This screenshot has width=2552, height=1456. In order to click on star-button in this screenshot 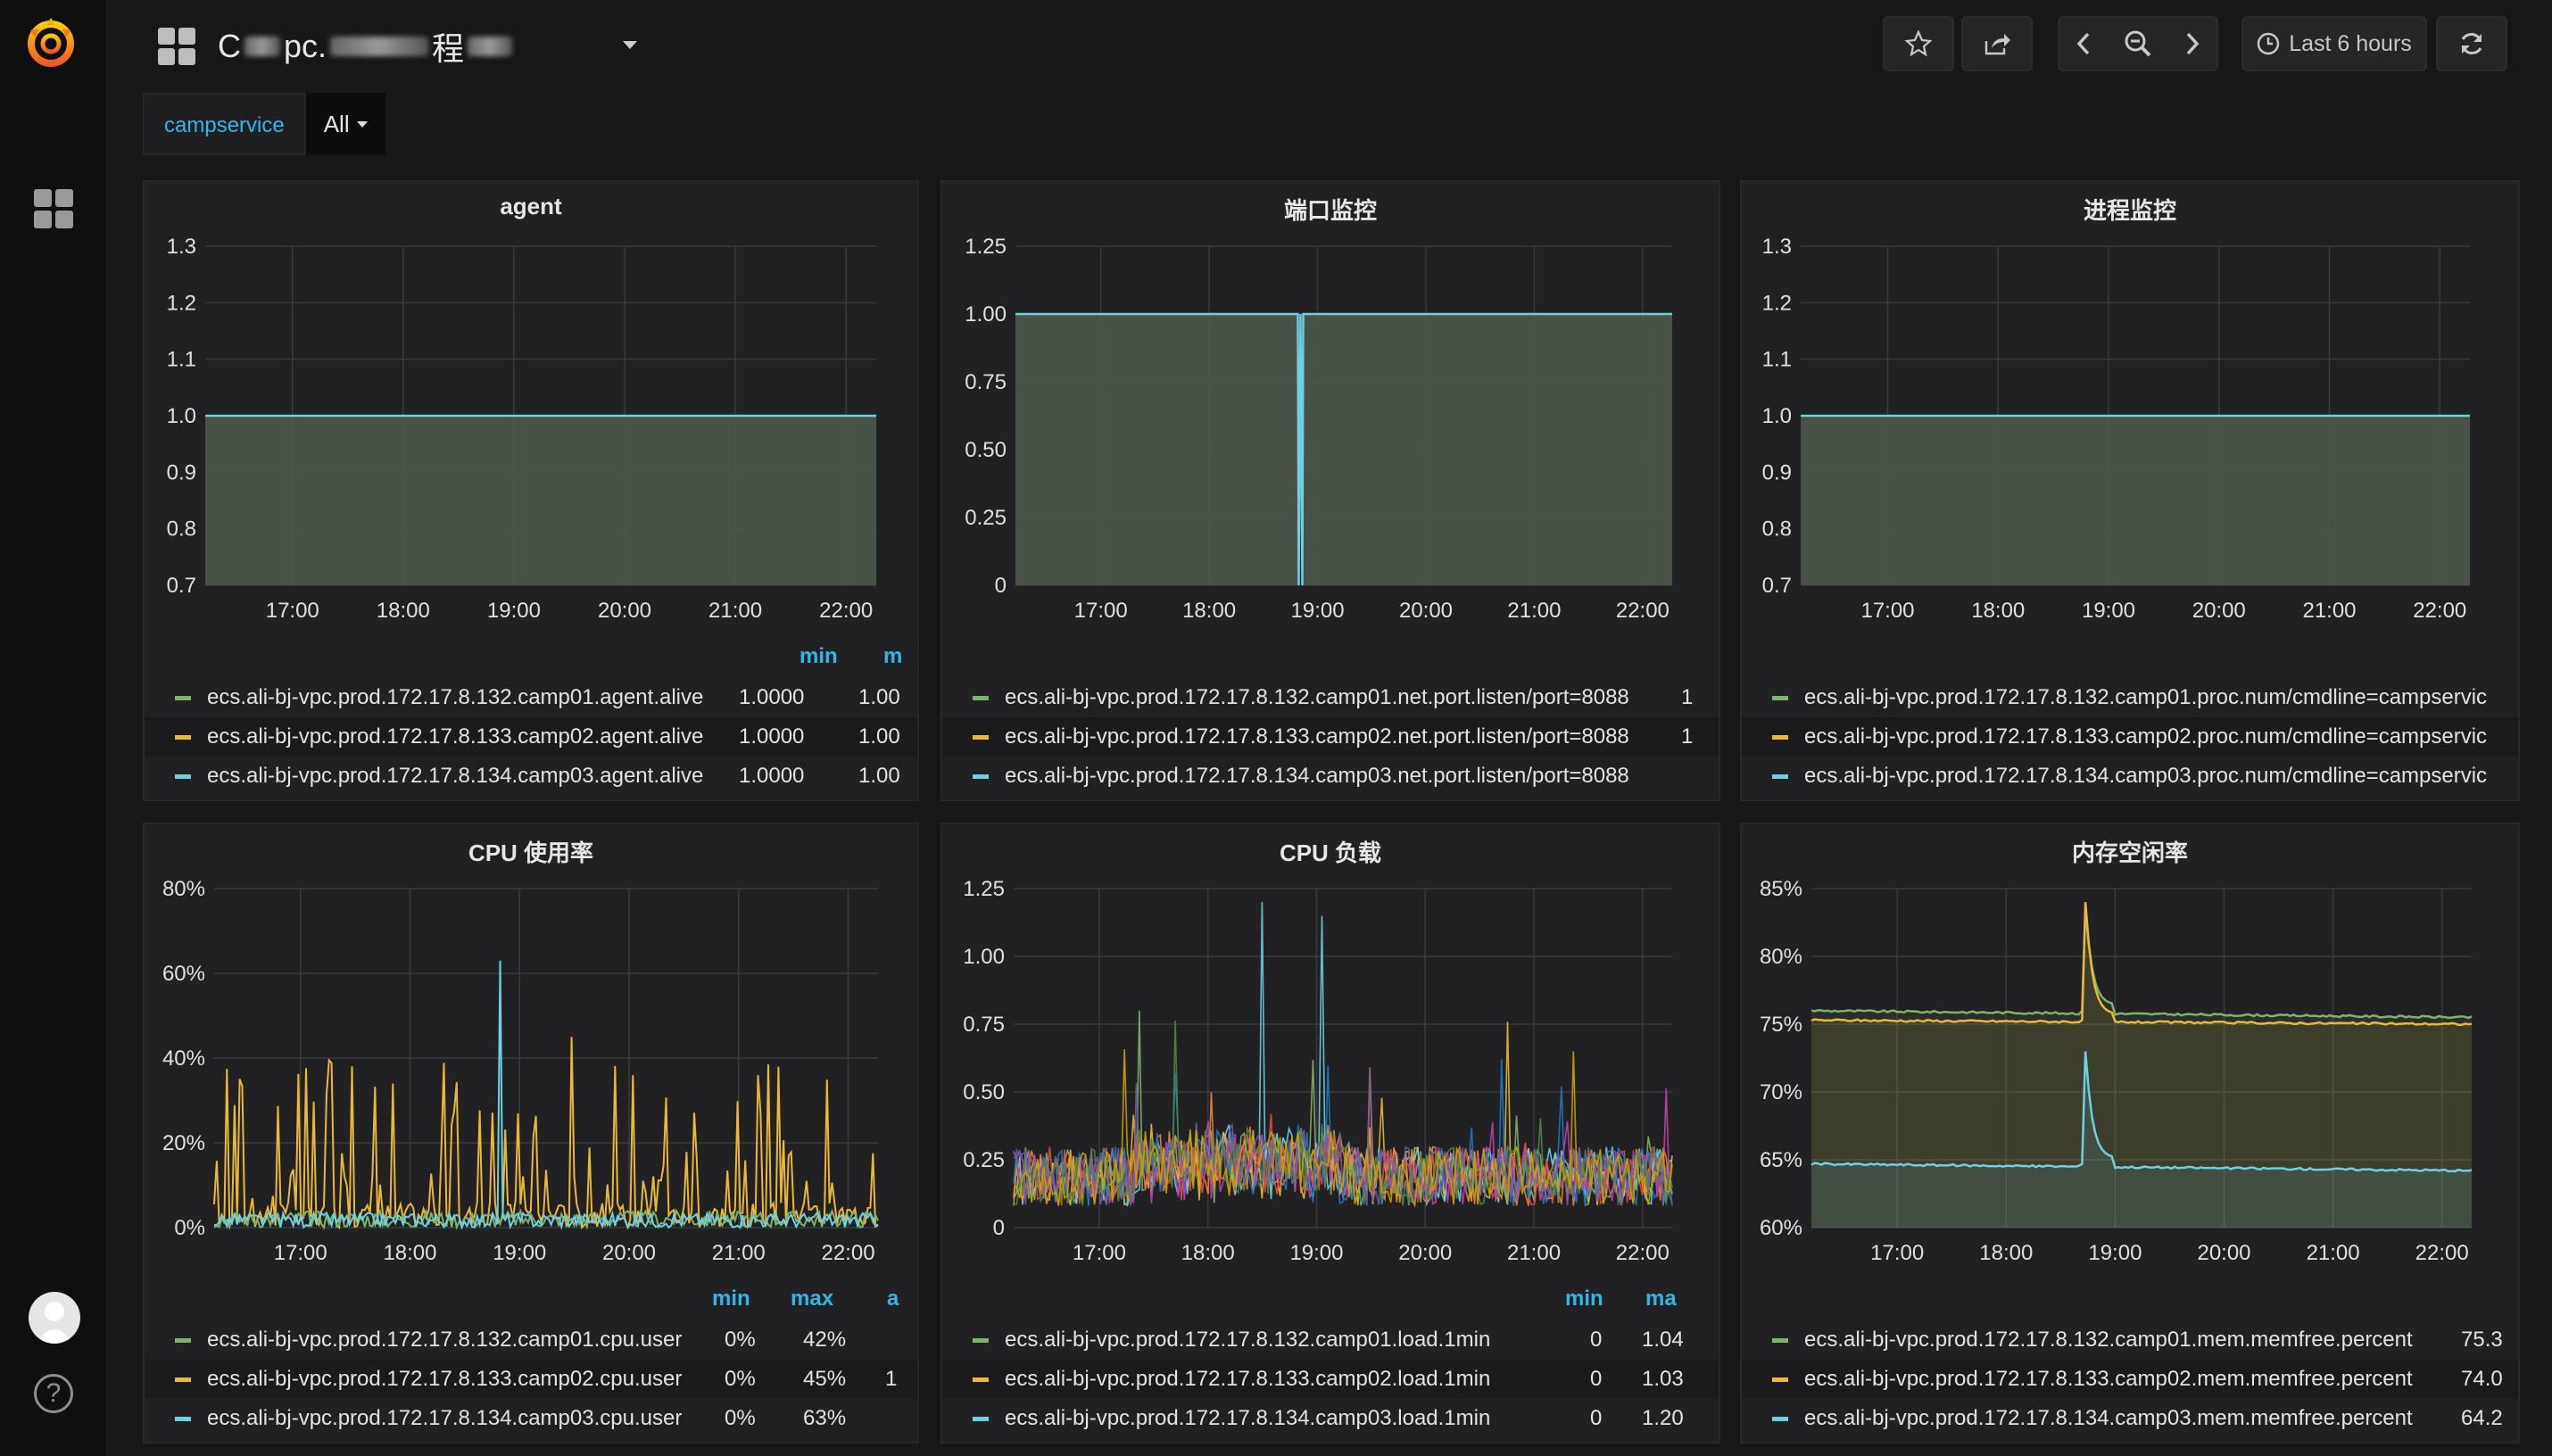, I will do `click(1918, 43)`.